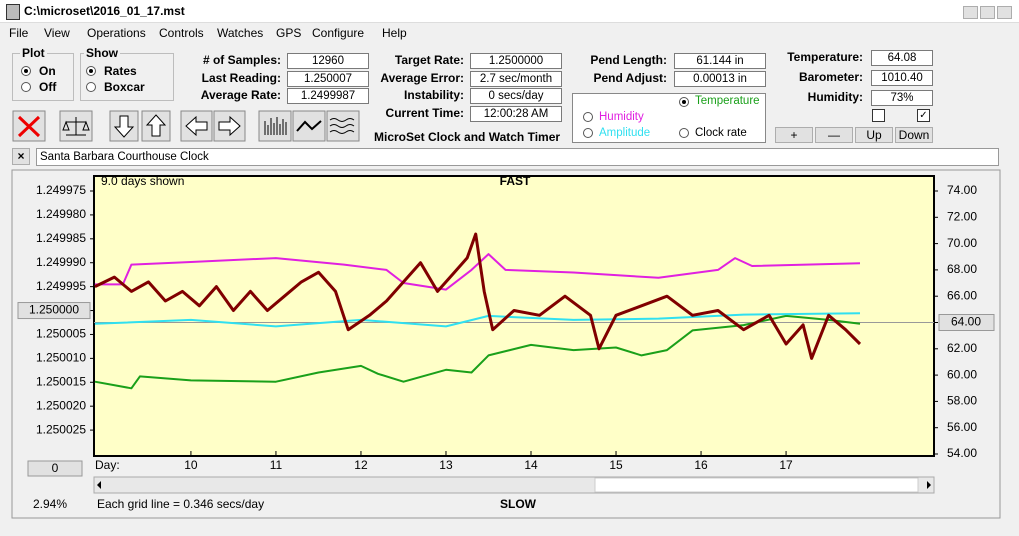 This screenshot has height=536, width=1019. Describe the element at coordinates (120, 71) in the screenshot. I see `radio-label: Rates` at that location.